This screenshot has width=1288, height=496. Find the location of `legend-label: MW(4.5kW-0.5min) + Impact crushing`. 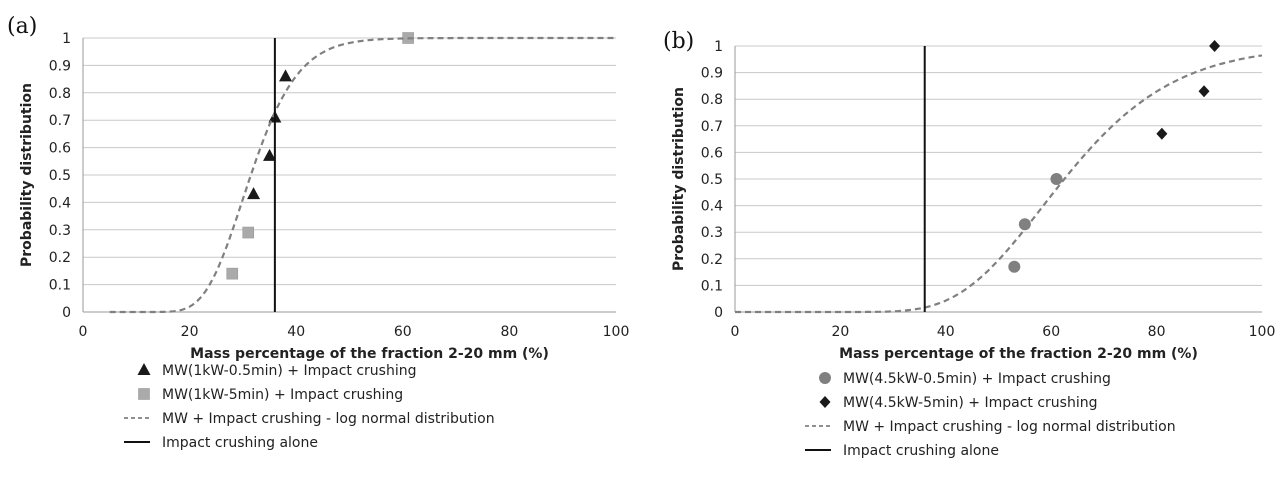

legend-label: MW(4.5kW-0.5min) + Impact crushing is located at coordinates (977, 379).